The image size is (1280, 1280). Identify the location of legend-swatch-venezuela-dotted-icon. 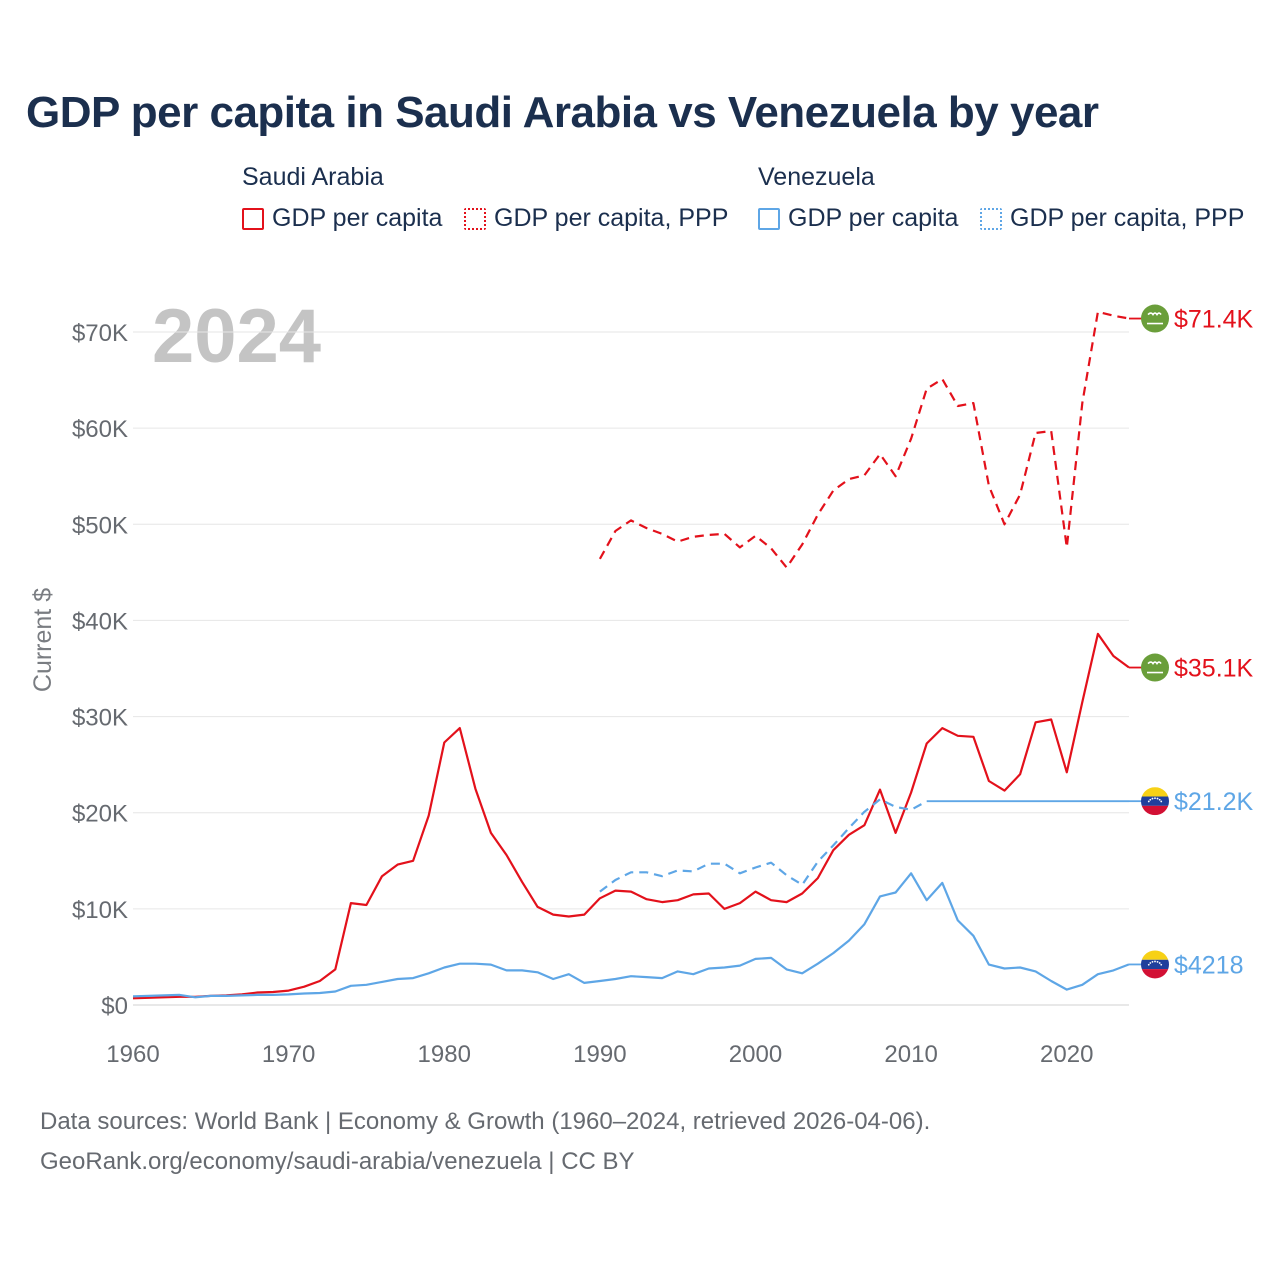
(991, 218).